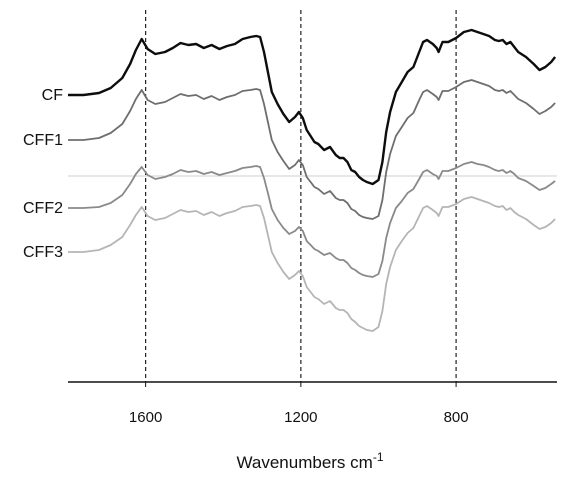 The width and height of the screenshot is (567, 498). What do you see at coordinates (53, 95) in the screenshot?
I see `series-label-cf: CF` at bounding box center [53, 95].